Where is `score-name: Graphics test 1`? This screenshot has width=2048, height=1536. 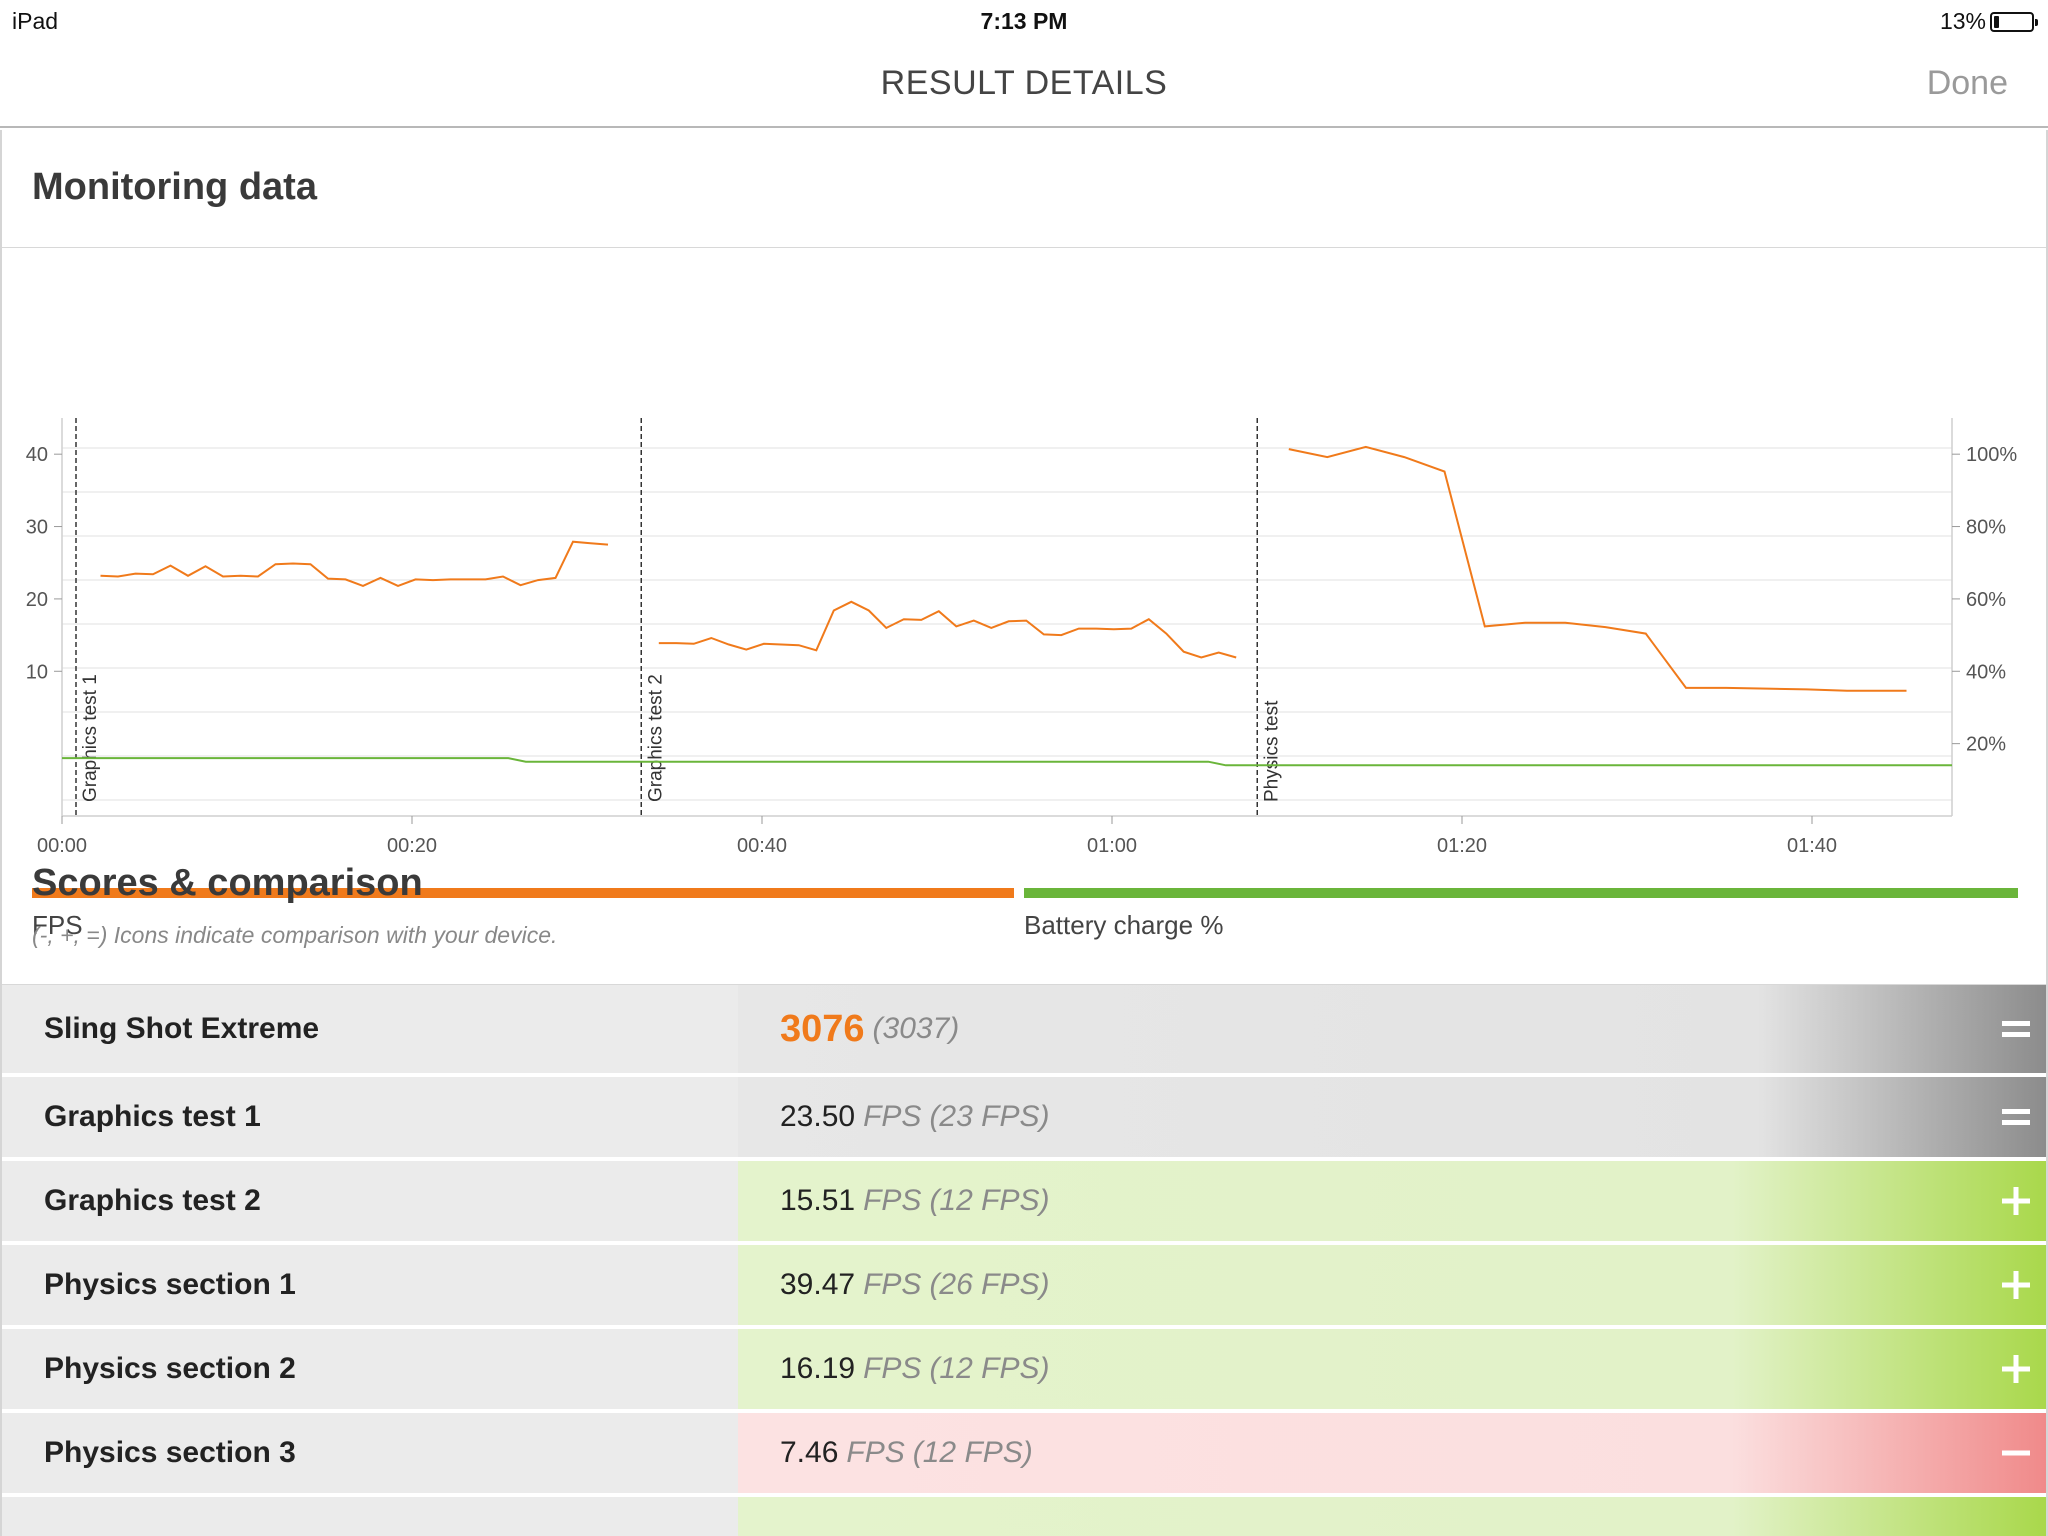
score-name: Graphics test 1 is located at coordinates (370, 1117).